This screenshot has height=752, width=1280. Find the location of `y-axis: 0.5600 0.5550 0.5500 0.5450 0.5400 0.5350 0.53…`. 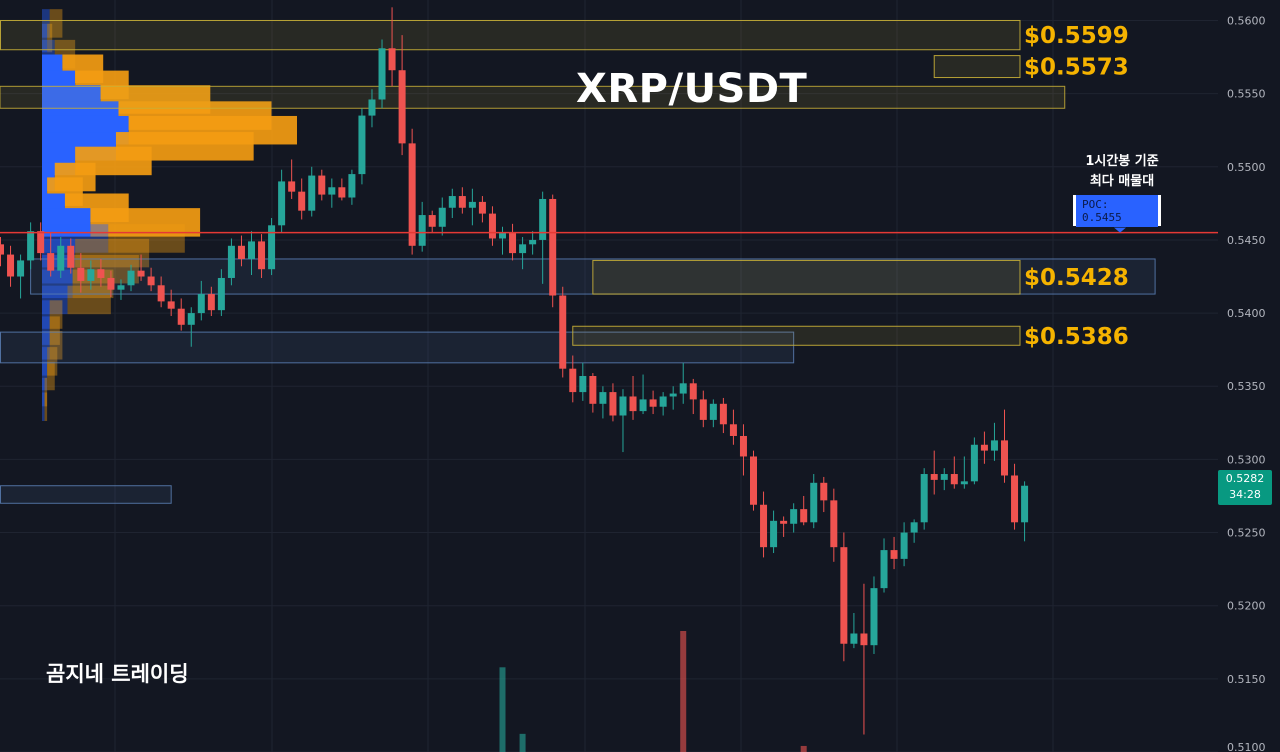

y-axis: 0.5600 0.5550 0.5500 0.5450 0.5400 0.5350 0.53… is located at coordinates (1246, 383).